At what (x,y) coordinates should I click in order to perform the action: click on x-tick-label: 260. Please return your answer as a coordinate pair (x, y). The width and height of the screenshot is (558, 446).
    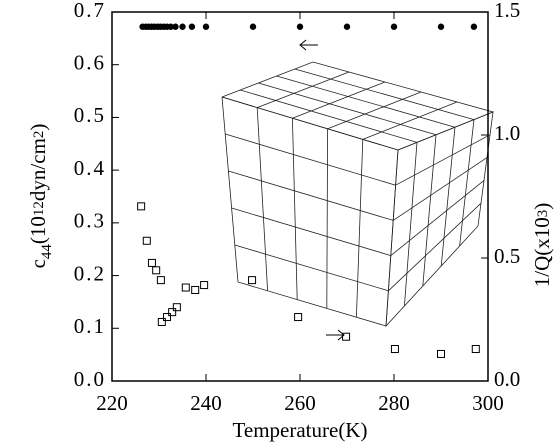
    Looking at the image, I should click on (300, 403).